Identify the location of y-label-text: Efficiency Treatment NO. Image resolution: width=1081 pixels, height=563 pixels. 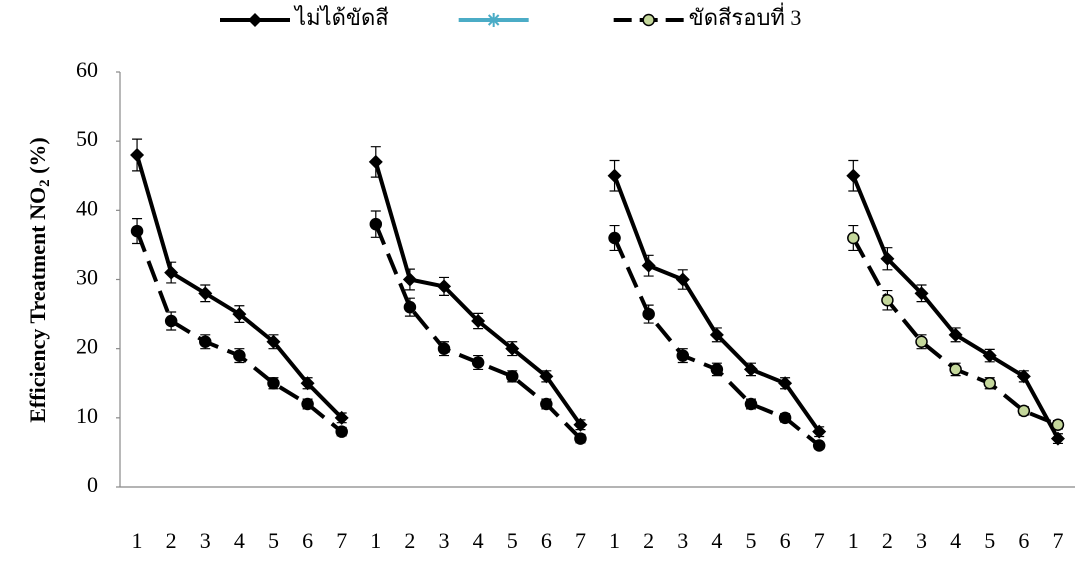
(37, 305).